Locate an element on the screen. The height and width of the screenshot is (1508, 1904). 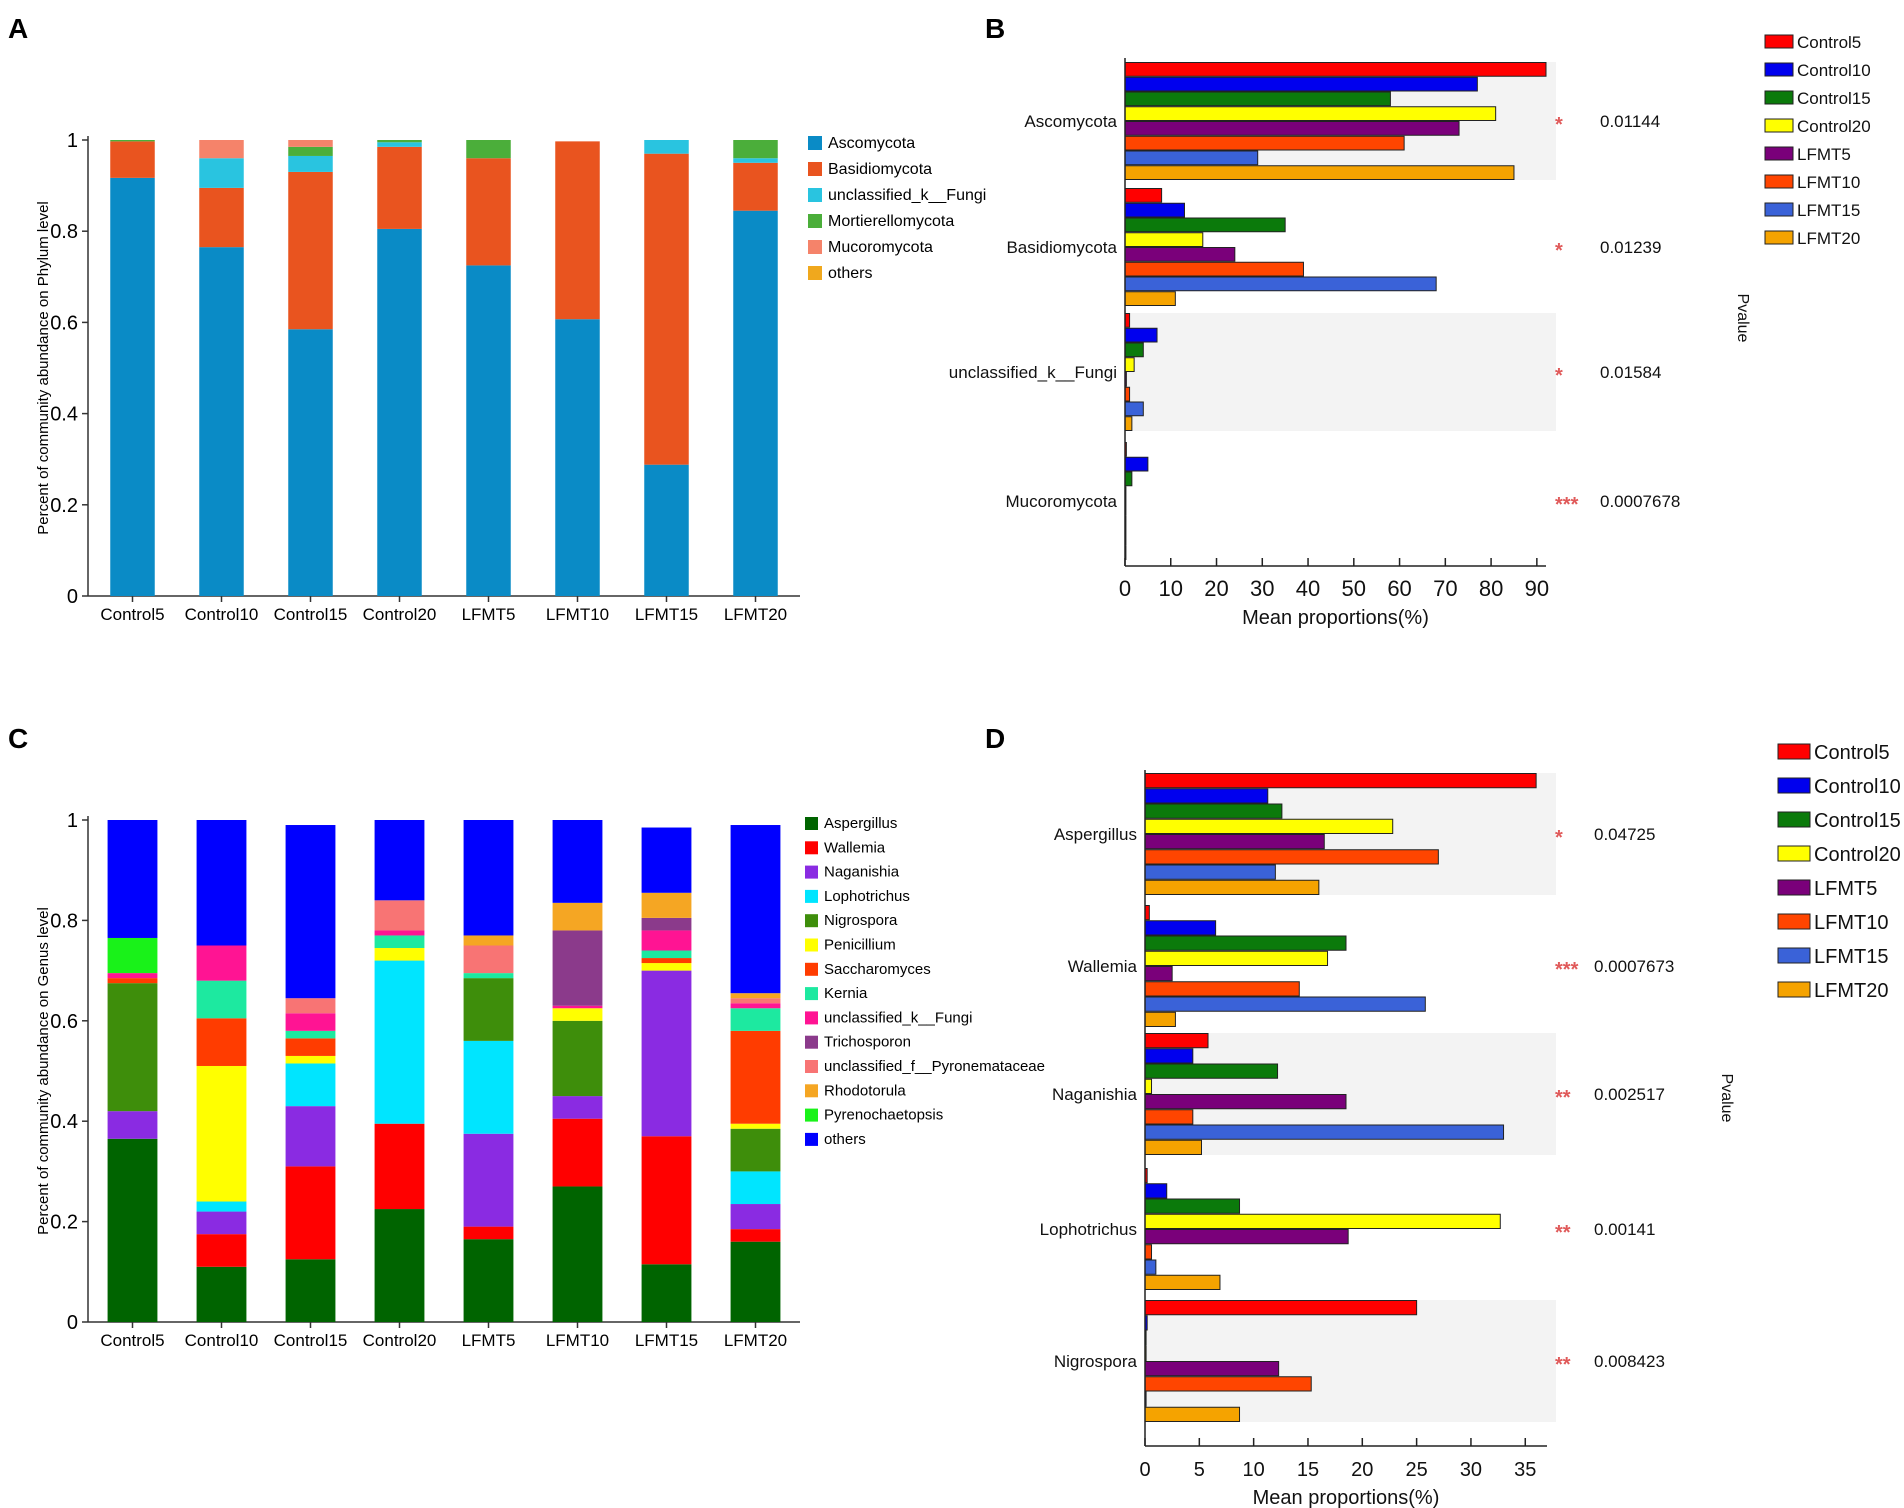
legend-label: Pyrenochaetopsis is located at coordinates (883, 1115).